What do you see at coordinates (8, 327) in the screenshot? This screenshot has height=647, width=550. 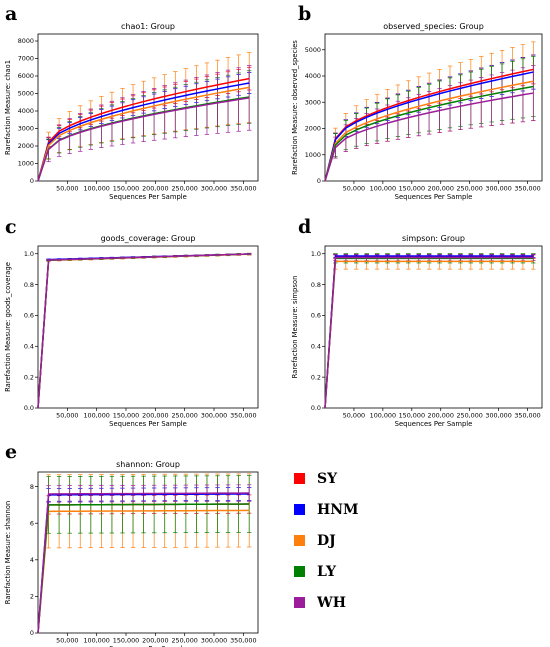 I see `y-axis-label: Rarefaction Measure: goods_coverage` at bounding box center [8, 327].